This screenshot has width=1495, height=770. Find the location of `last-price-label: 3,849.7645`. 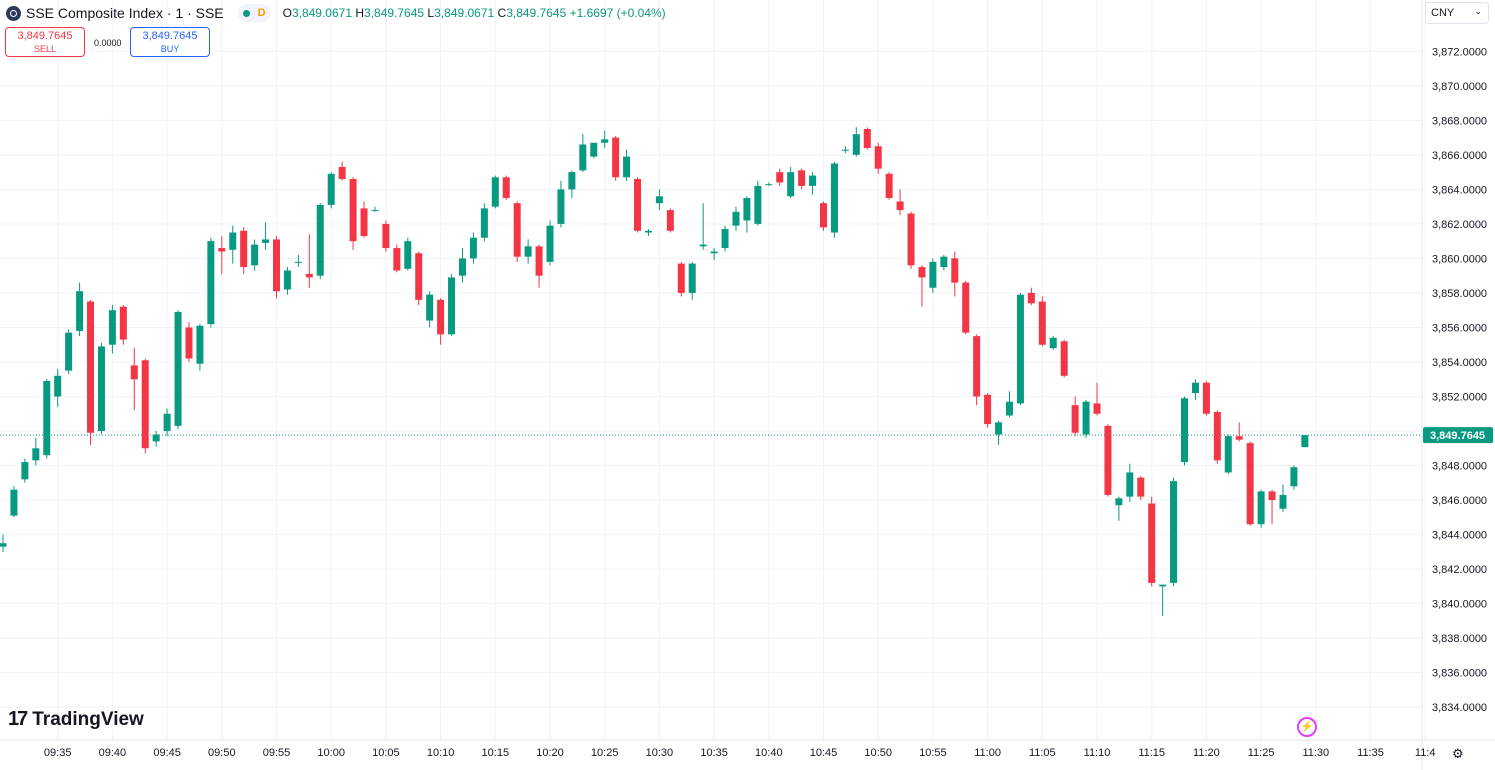

last-price-label: 3,849.7645 is located at coordinates (1457, 436).